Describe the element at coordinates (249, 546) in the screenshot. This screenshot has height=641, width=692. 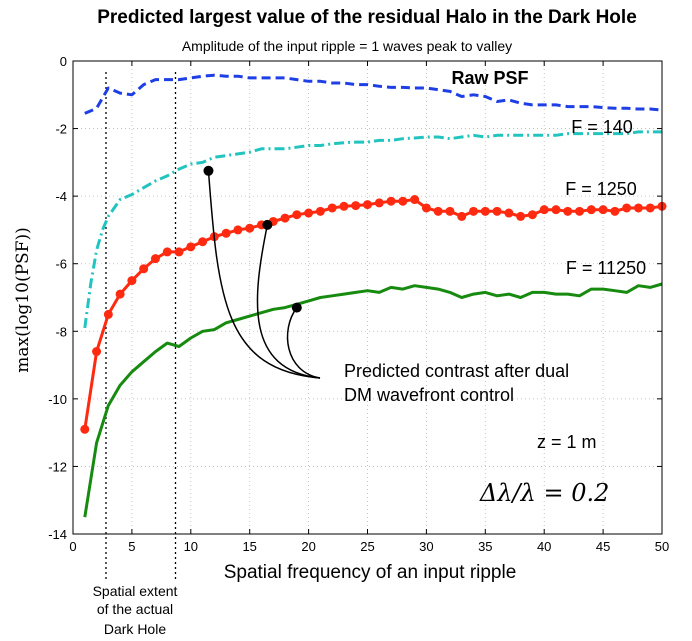
I see `x-tick-label: 15` at that location.